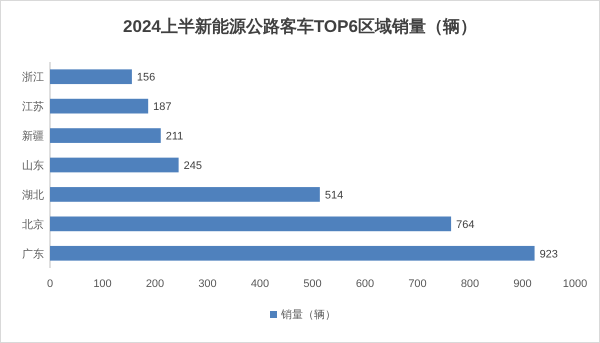  I want to click on y-tick-label: 新疆, so click(33, 136).